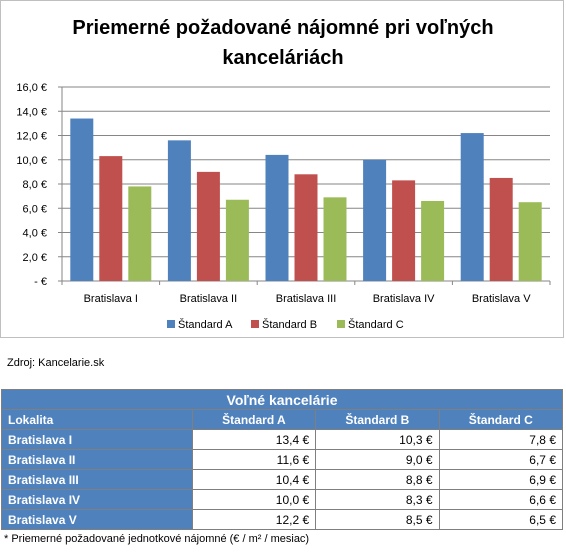 This screenshot has height=553, width=566. What do you see at coordinates (97, 479) in the screenshot?
I see `row-label: Bratislava III` at bounding box center [97, 479].